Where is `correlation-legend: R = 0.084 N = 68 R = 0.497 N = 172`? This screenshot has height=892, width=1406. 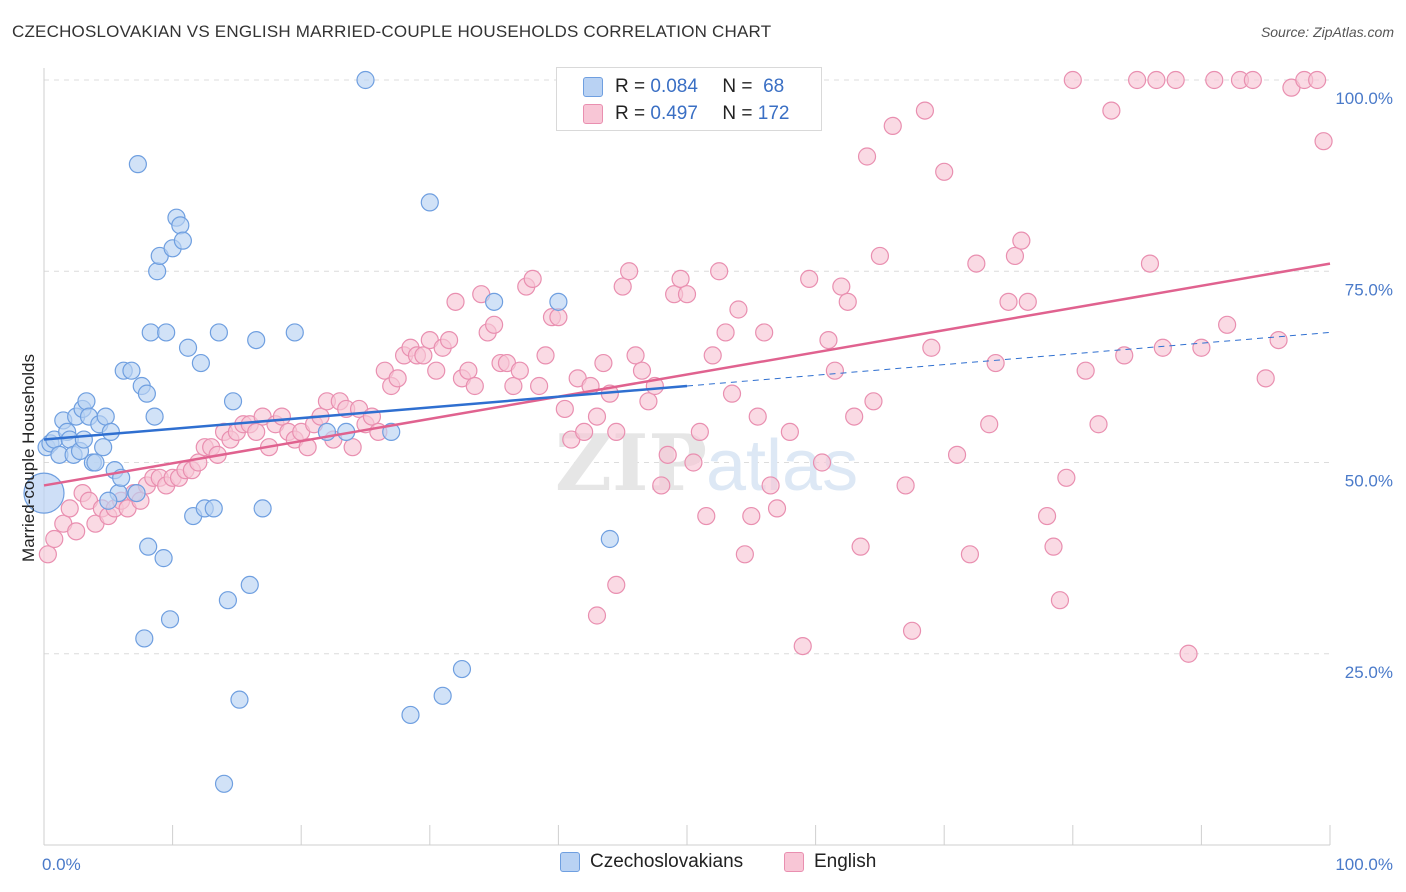
correlation-legend: R = 0.084 N = 68 R = 0.497 N = 172 is located at coordinates (689, 99).